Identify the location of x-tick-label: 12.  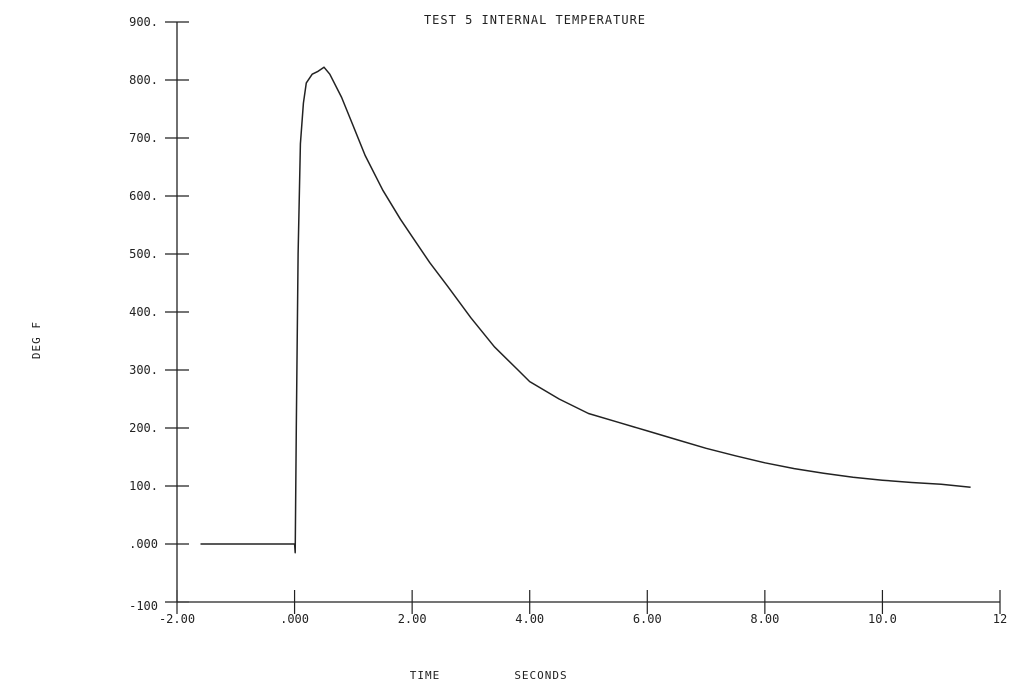
(1000, 619).